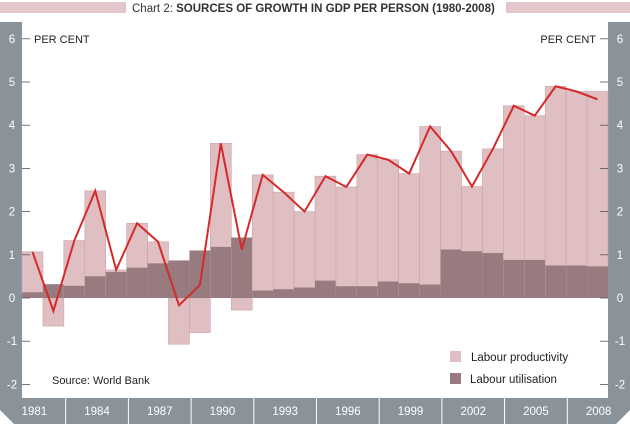  What do you see at coordinates (63, 7) in the screenshot?
I see `title-band-left` at bounding box center [63, 7].